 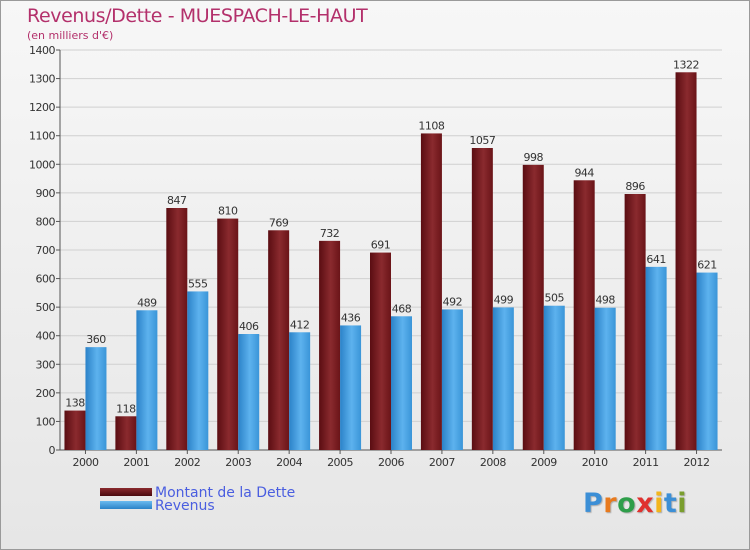 What do you see at coordinates (126, 505) in the screenshot?
I see `legend-swatch-revenus` at bounding box center [126, 505].